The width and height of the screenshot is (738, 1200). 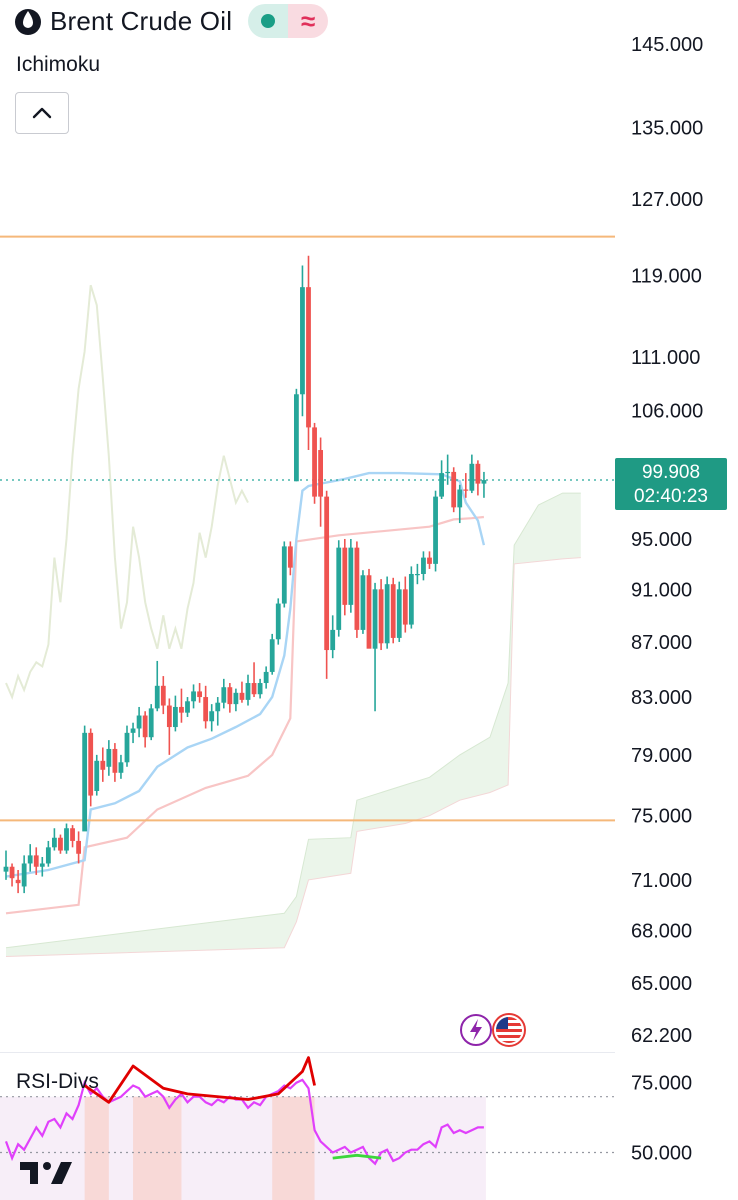 I want to click on symbol-header: Brent Crude Oil ≈, so click(x=171, y=21).